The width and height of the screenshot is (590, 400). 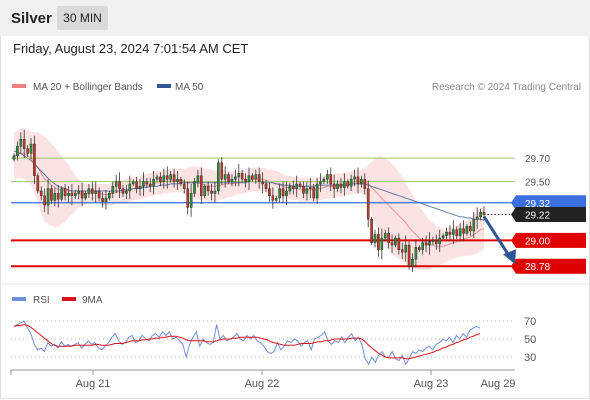 What do you see at coordinates (537, 241) in the screenshot?
I see `level-tag-text: 29.00` at bounding box center [537, 241].